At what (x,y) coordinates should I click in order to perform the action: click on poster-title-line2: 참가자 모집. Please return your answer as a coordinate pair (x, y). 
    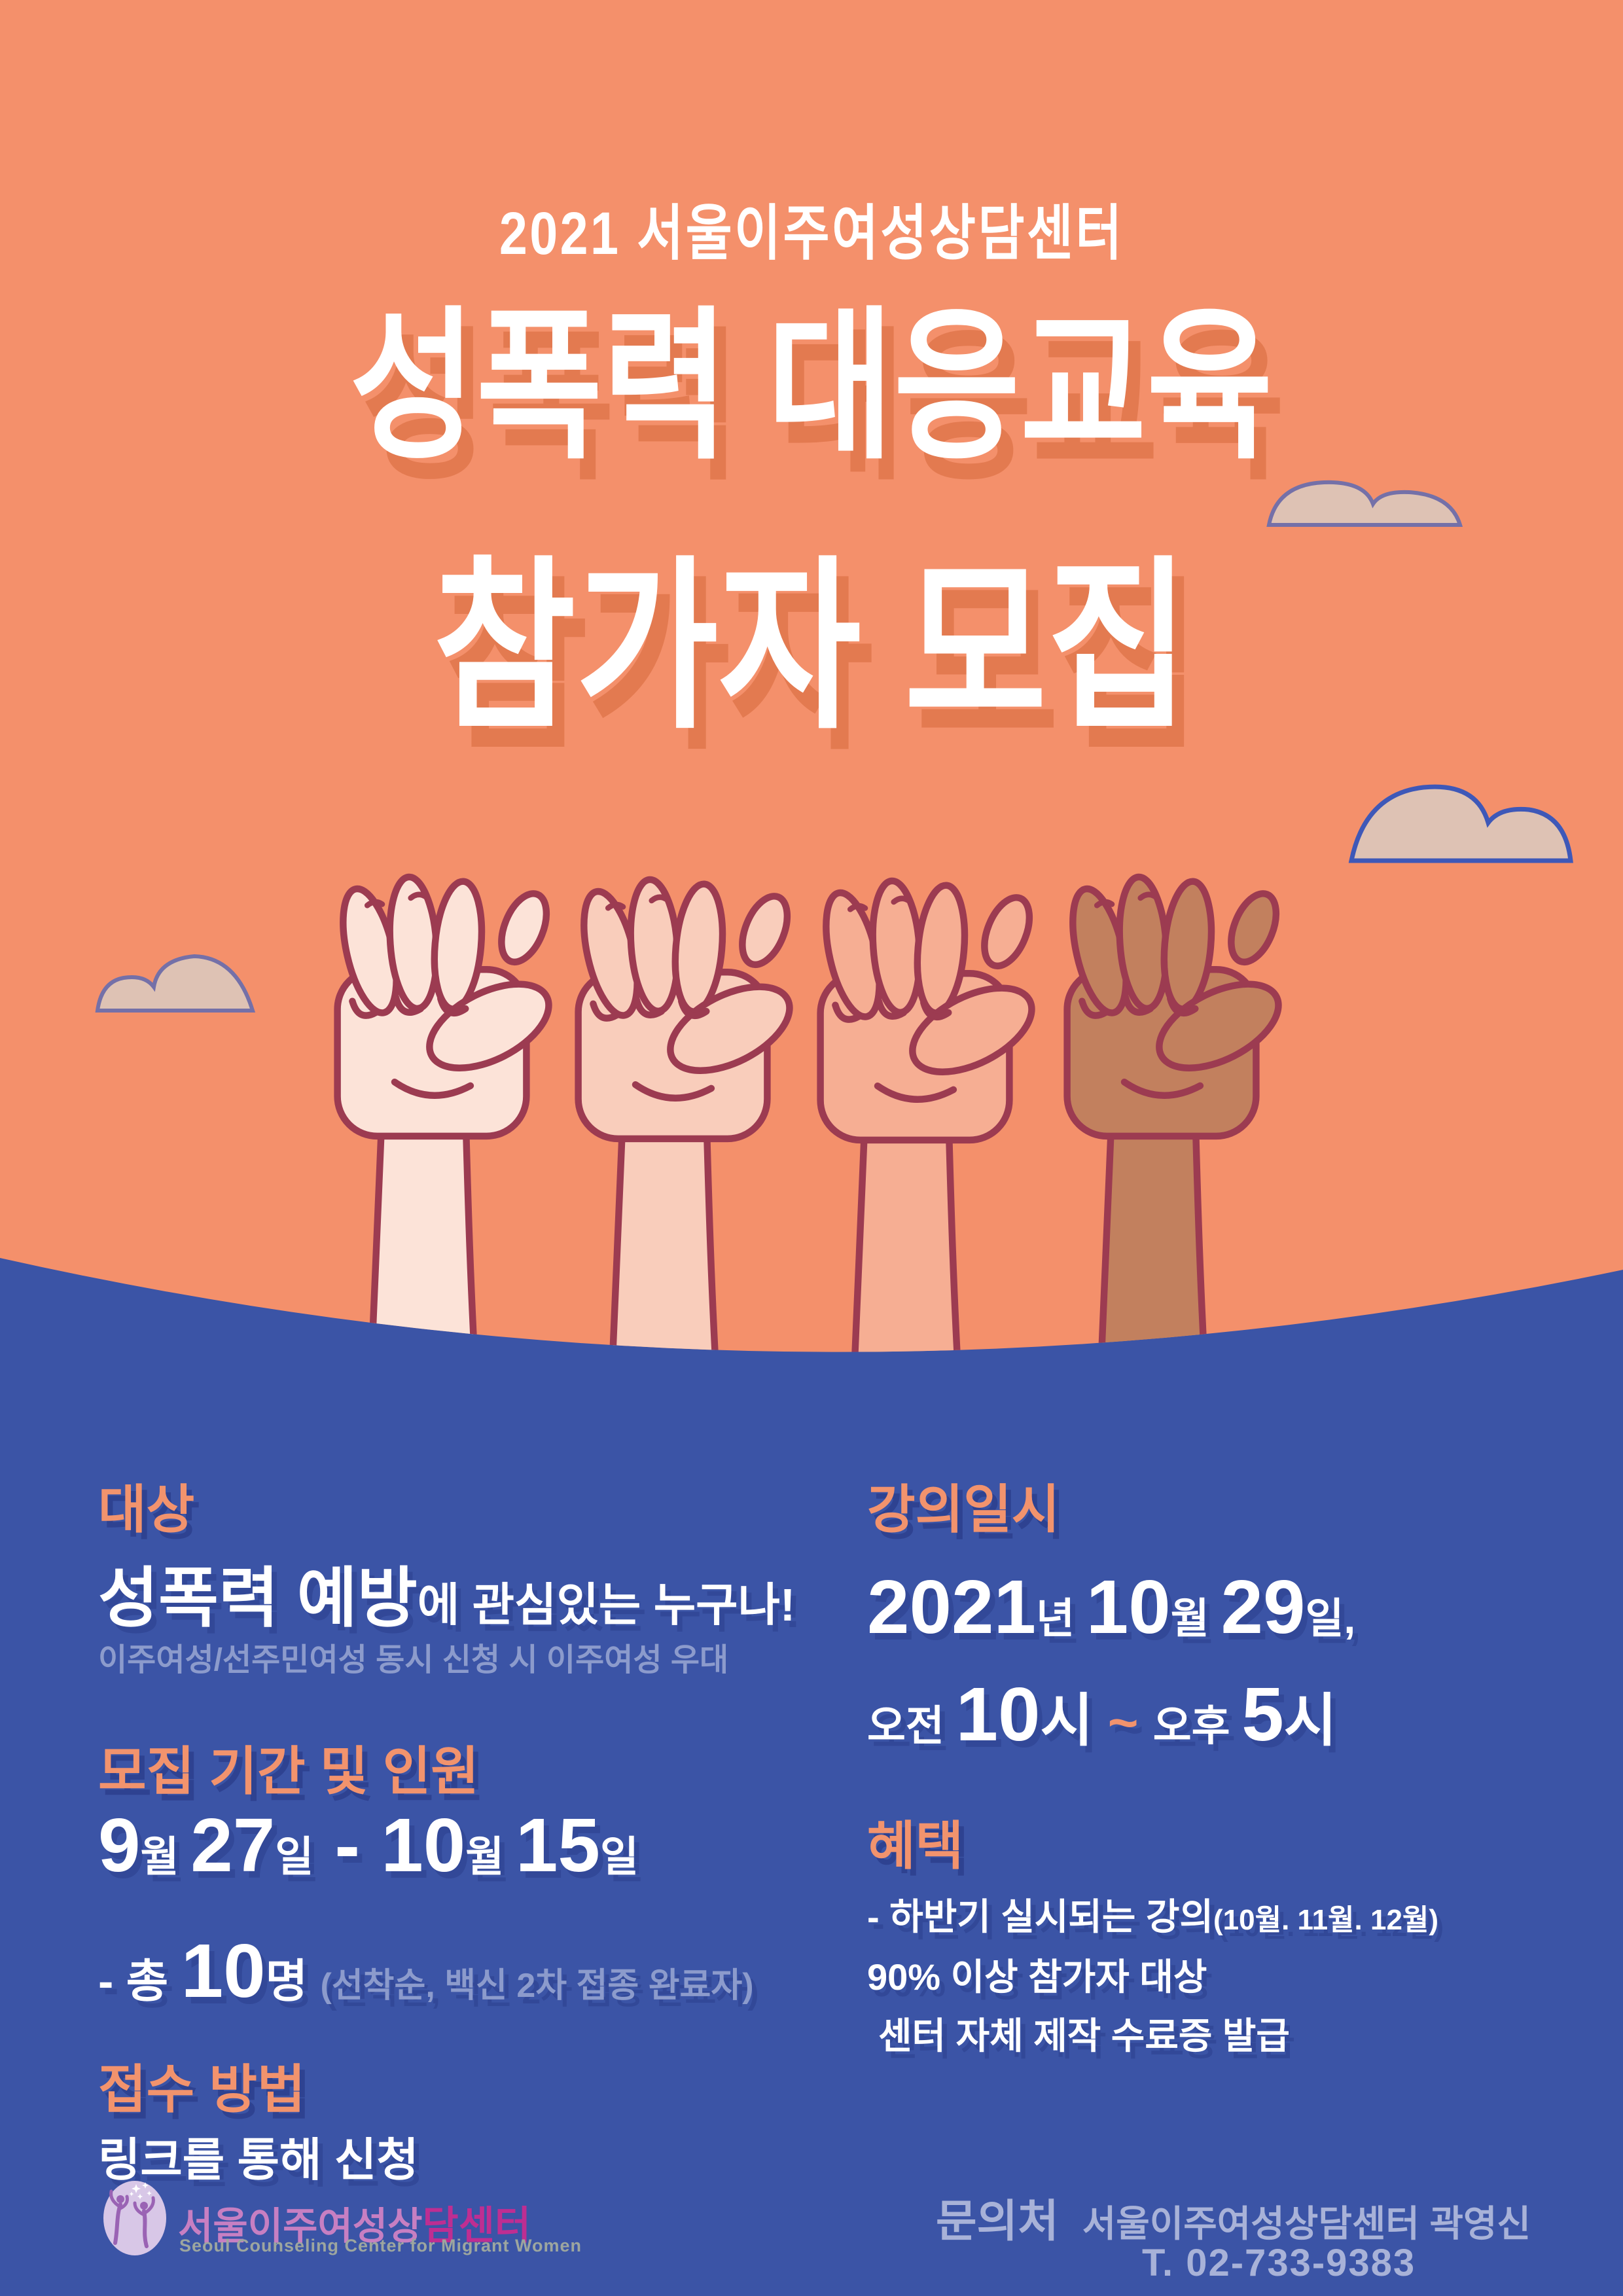
    Looking at the image, I should click on (811, 647).